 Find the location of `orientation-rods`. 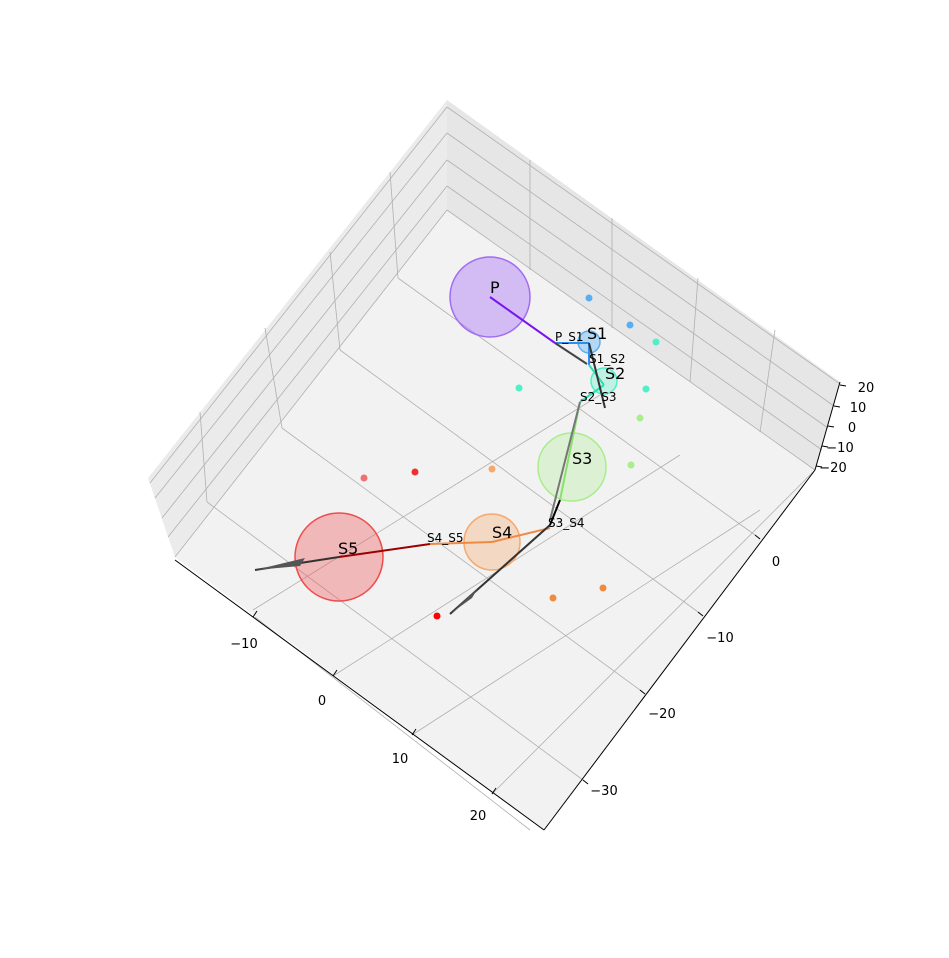

orientation-rods is located at coordinates (430, 478).